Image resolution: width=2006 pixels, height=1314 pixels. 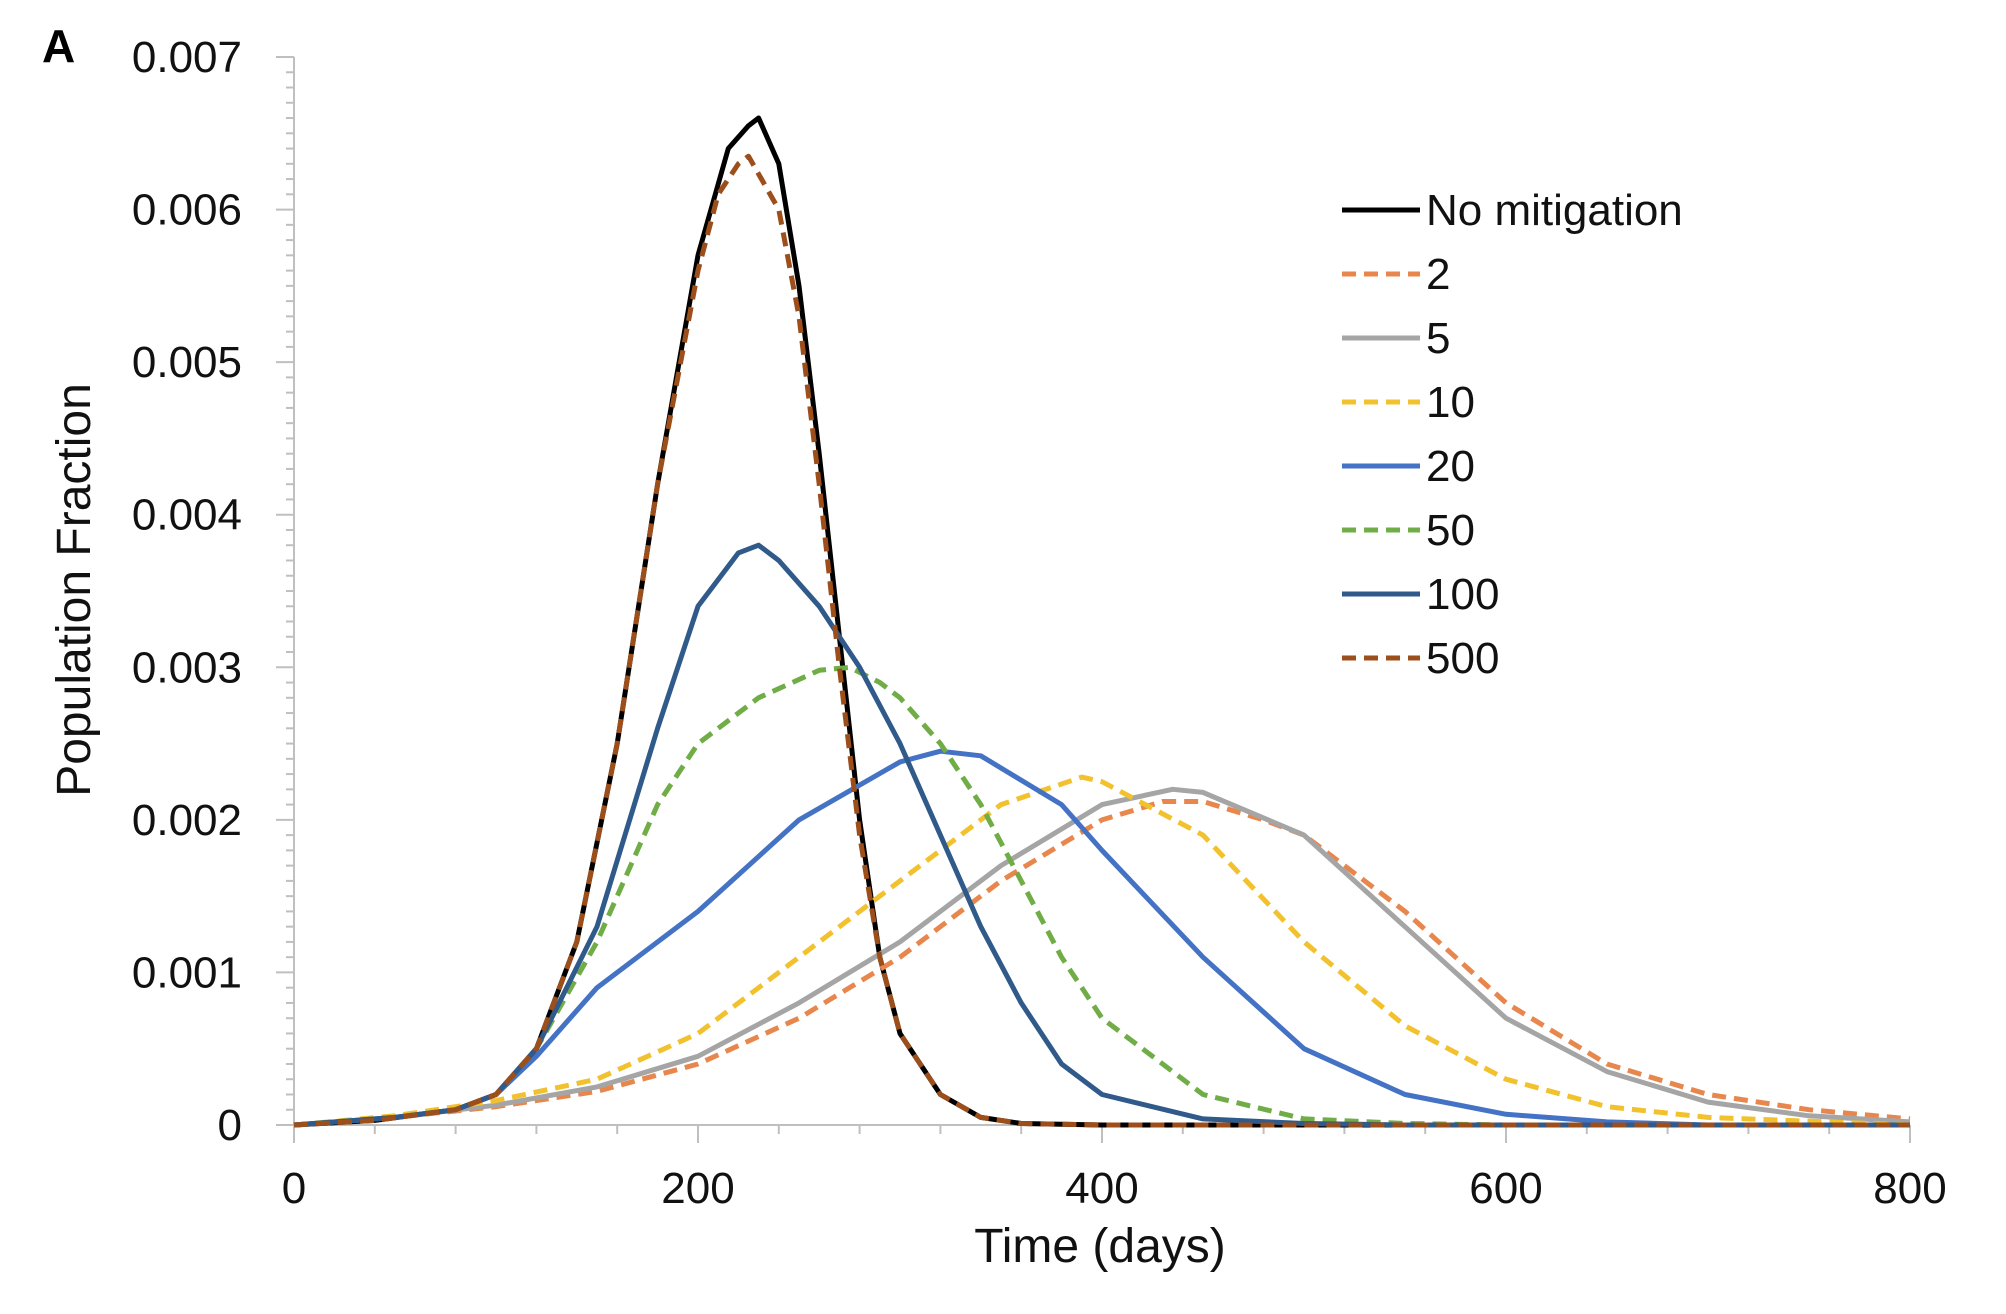 I want to click on legend-label: 10, so click(x=1450, y=402).